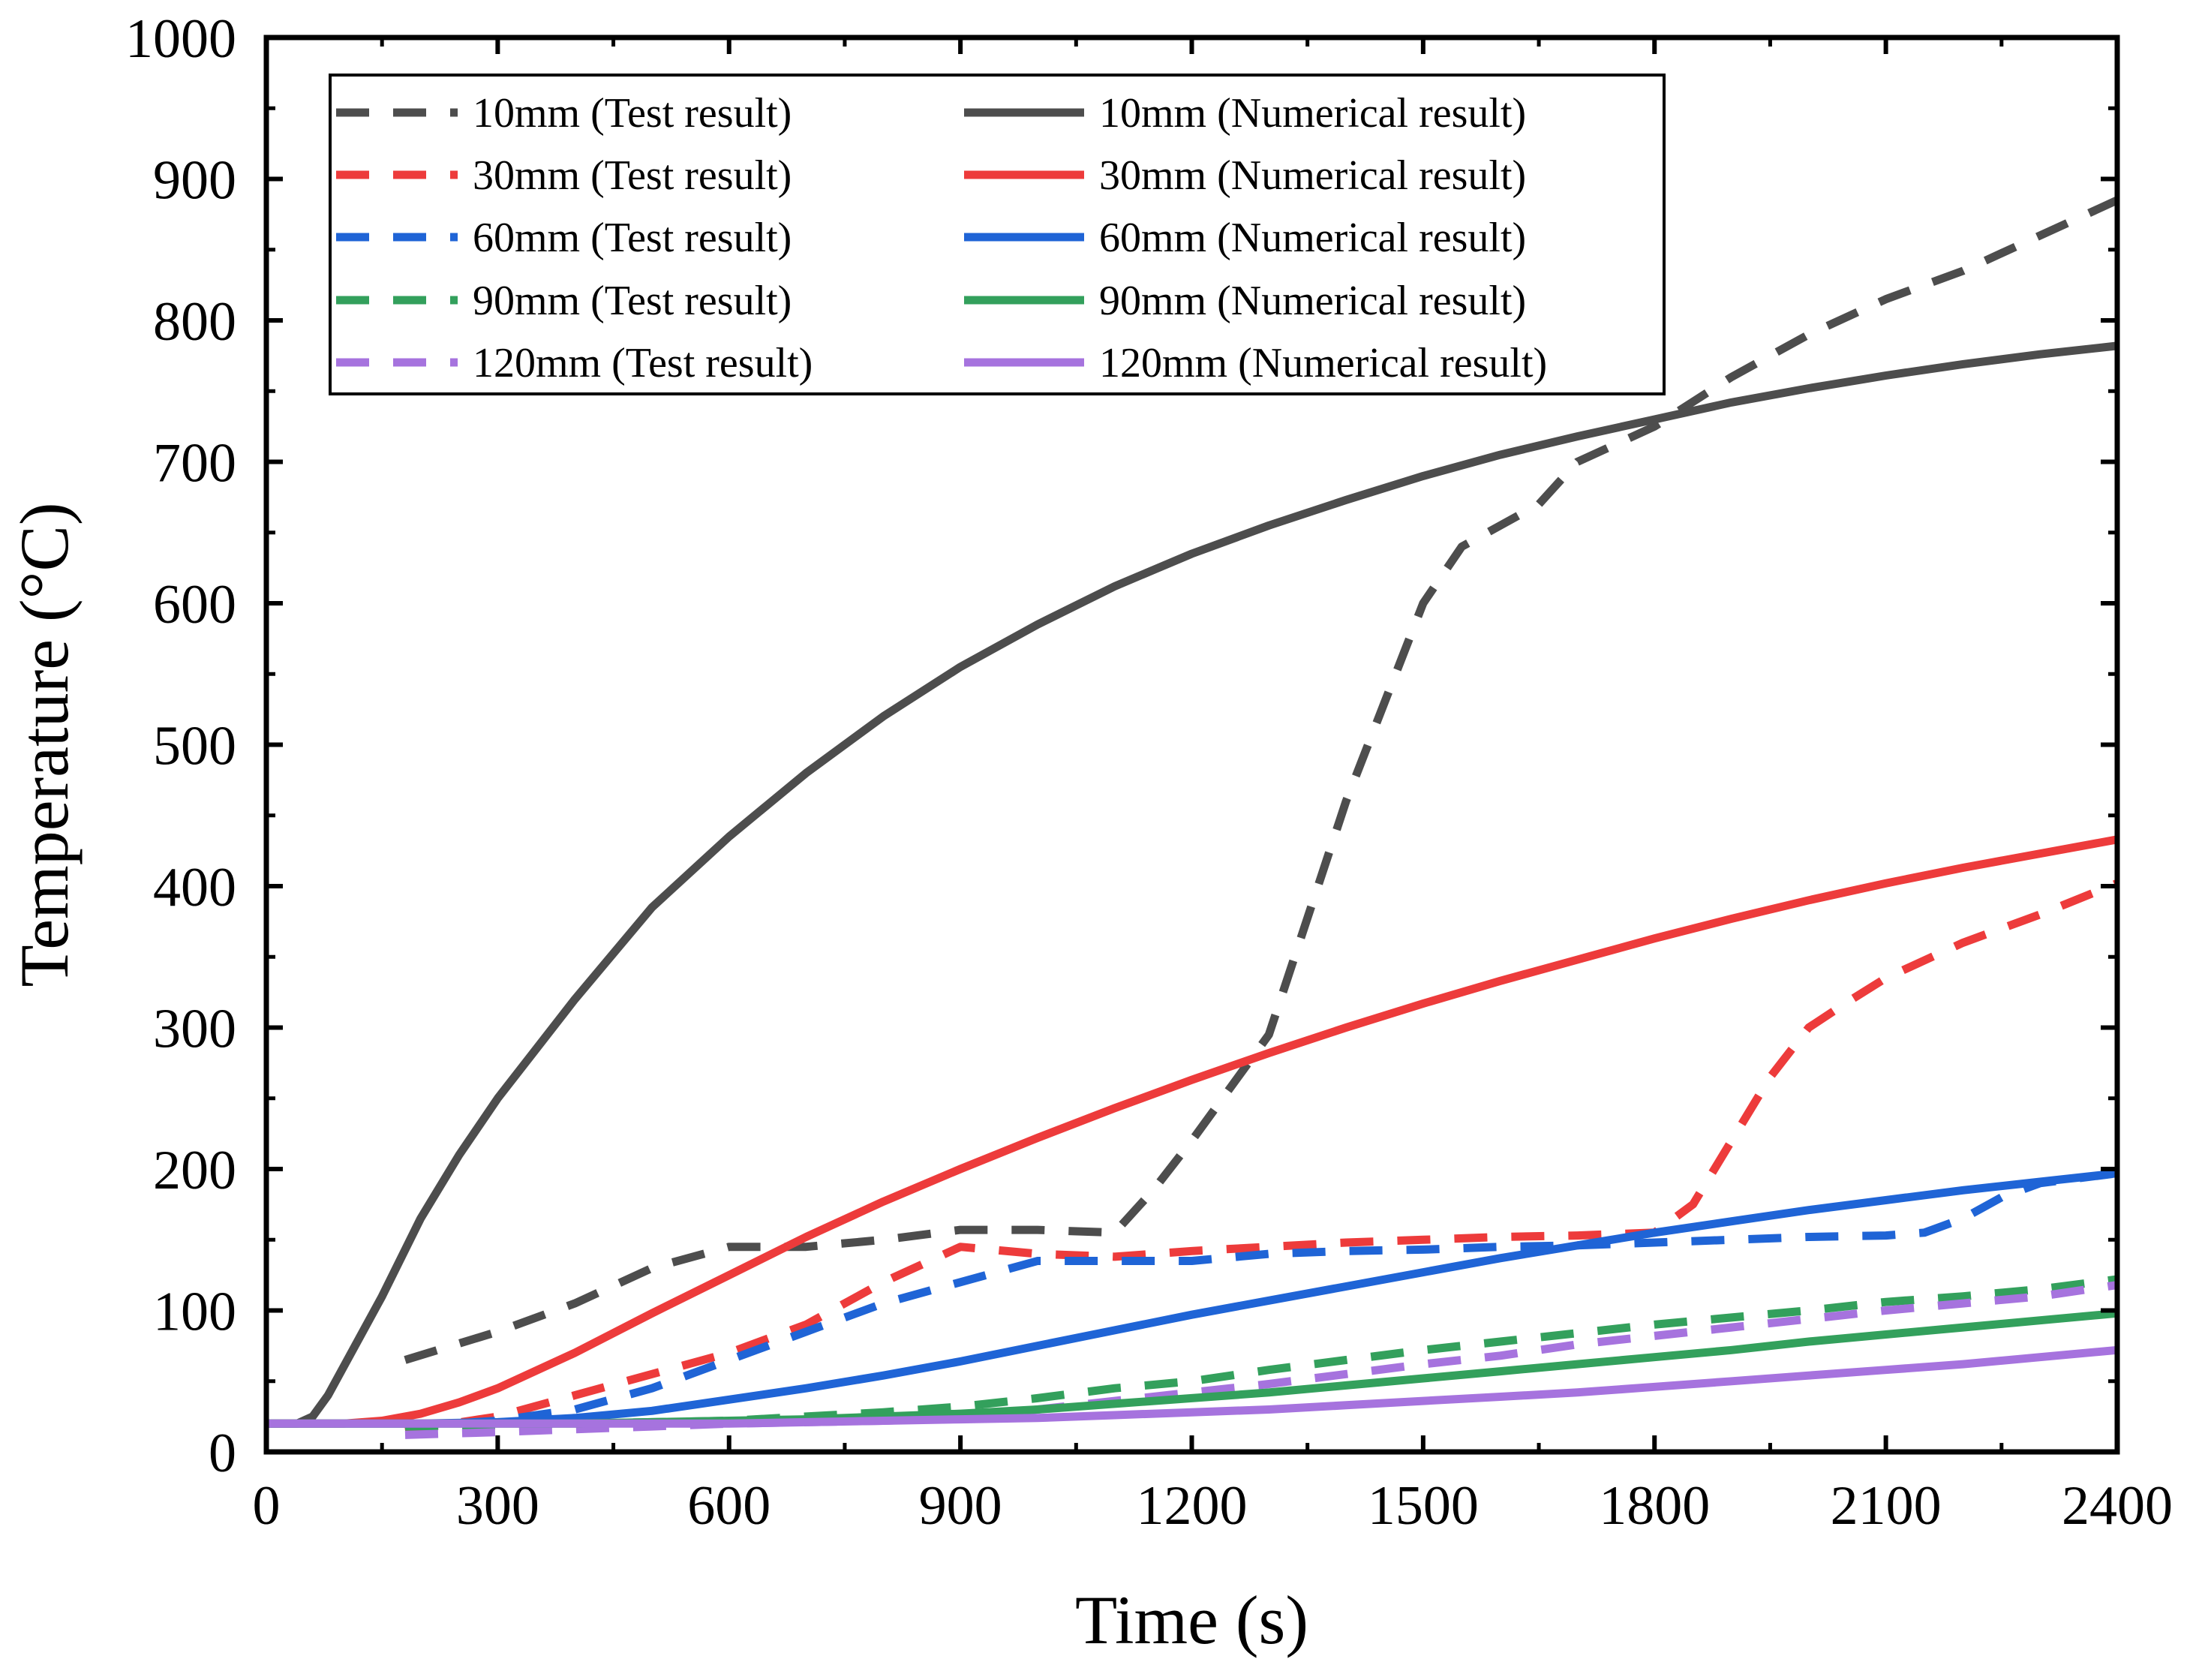 This screenshot has width=2196, height=1680. Describe the element at coordinates (195, 746) in the screenshot. I see `y-tick-label: 500` at that location.